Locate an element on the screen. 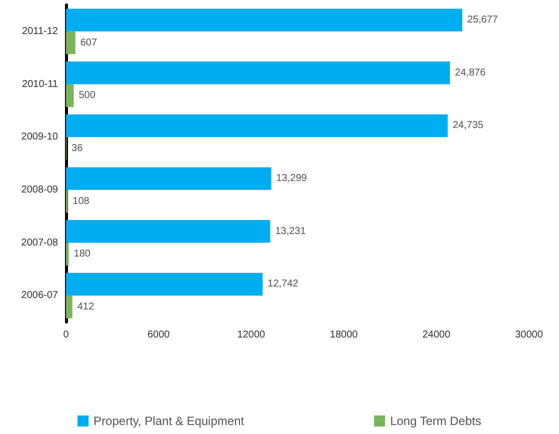 Image resolution: width=559 pixels, height=434 pixels. data-label: 108 is located at coordinates (81, 201).